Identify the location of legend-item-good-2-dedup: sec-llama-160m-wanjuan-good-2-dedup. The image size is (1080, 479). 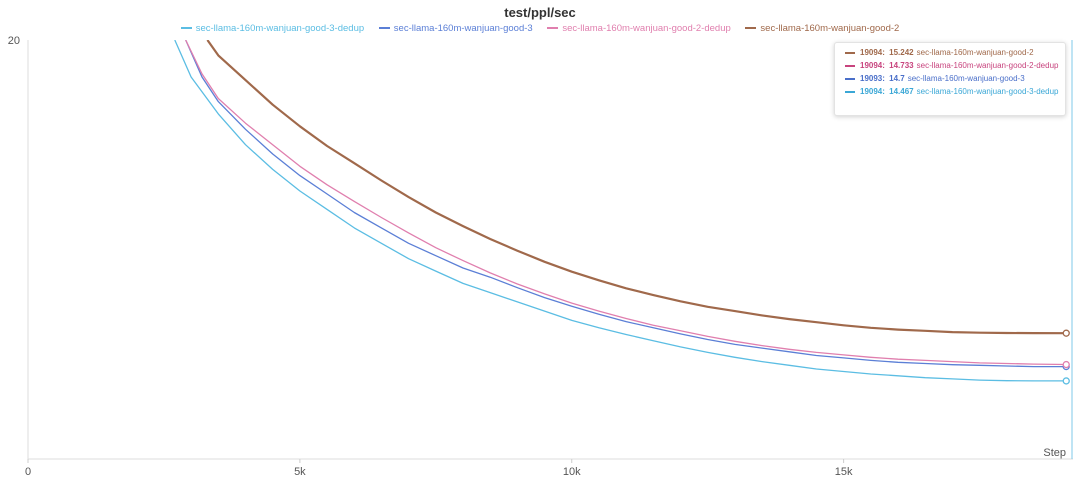
(639, 28).